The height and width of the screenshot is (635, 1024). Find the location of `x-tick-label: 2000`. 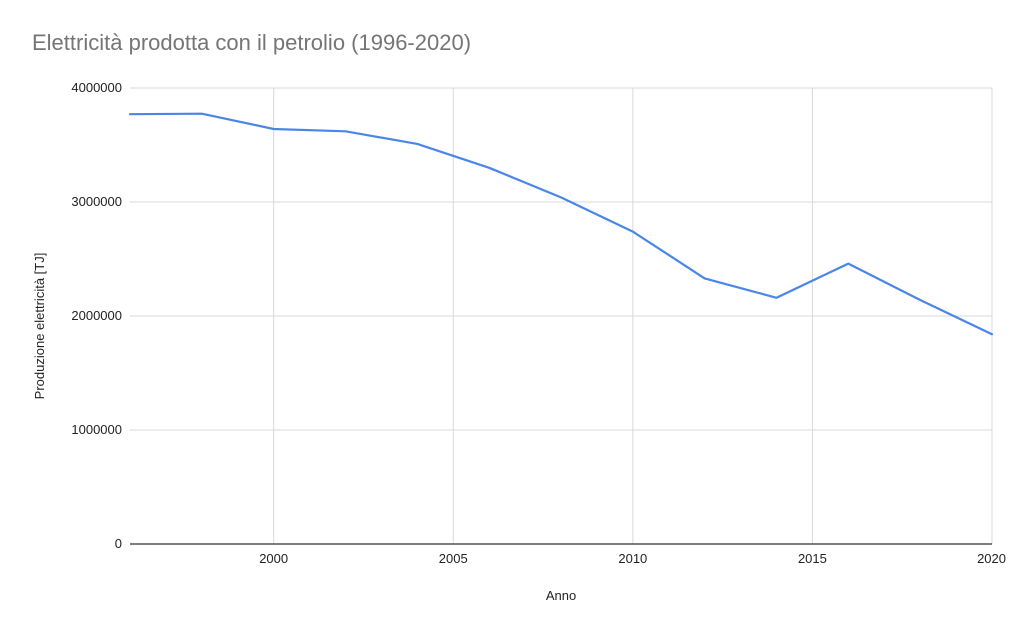

x-tick-label: 2000 is located at coordinates (273, 558).